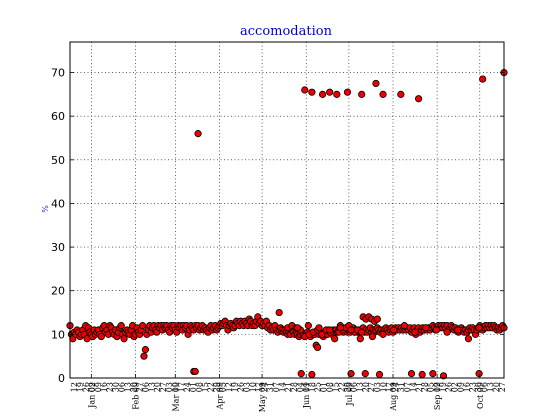  What do you see at coordinates (175, 397) in the screenshot?
I see `x-month-label: Mar 09` at bounding box center [175, 397].